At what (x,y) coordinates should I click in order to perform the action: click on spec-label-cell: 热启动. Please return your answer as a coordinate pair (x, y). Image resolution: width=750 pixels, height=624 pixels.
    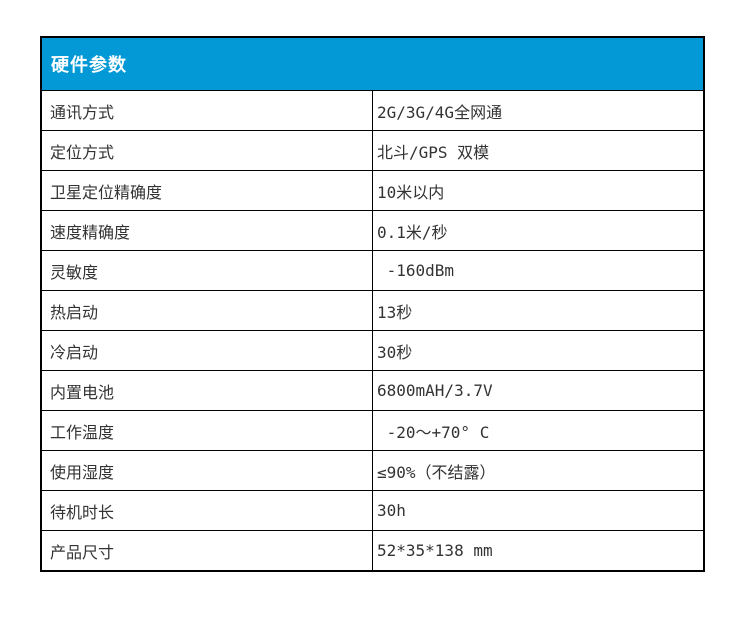
    Looking at the image, I should click on (206, 310).